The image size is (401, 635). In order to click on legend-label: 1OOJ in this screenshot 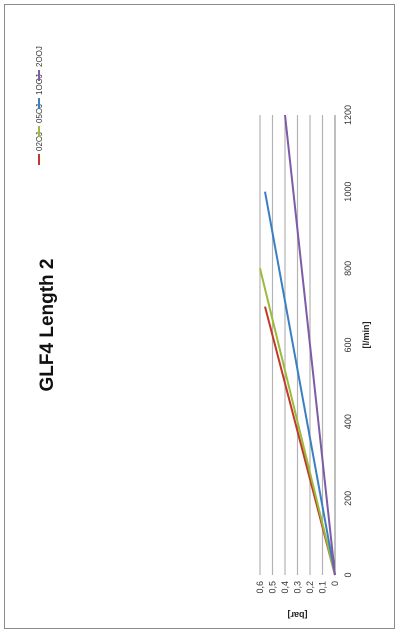, I will do `click(39, 84)`.